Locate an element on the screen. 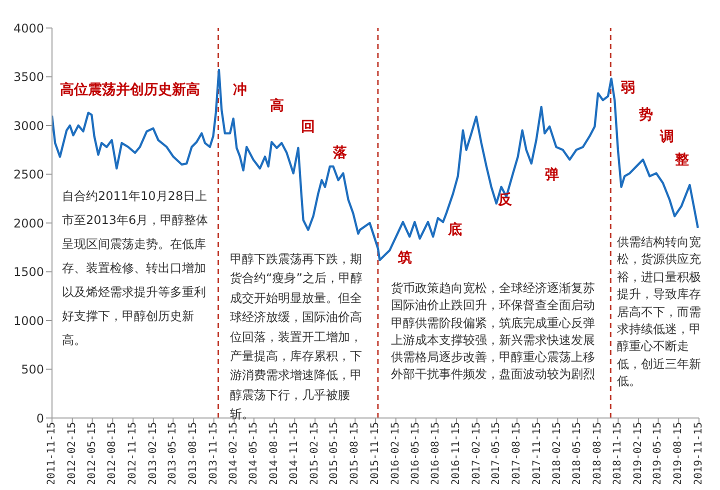 The height and width of the screenshot is (490, 720). x-tick-label: 2019-11-15 is located at coordinates (698, 454).